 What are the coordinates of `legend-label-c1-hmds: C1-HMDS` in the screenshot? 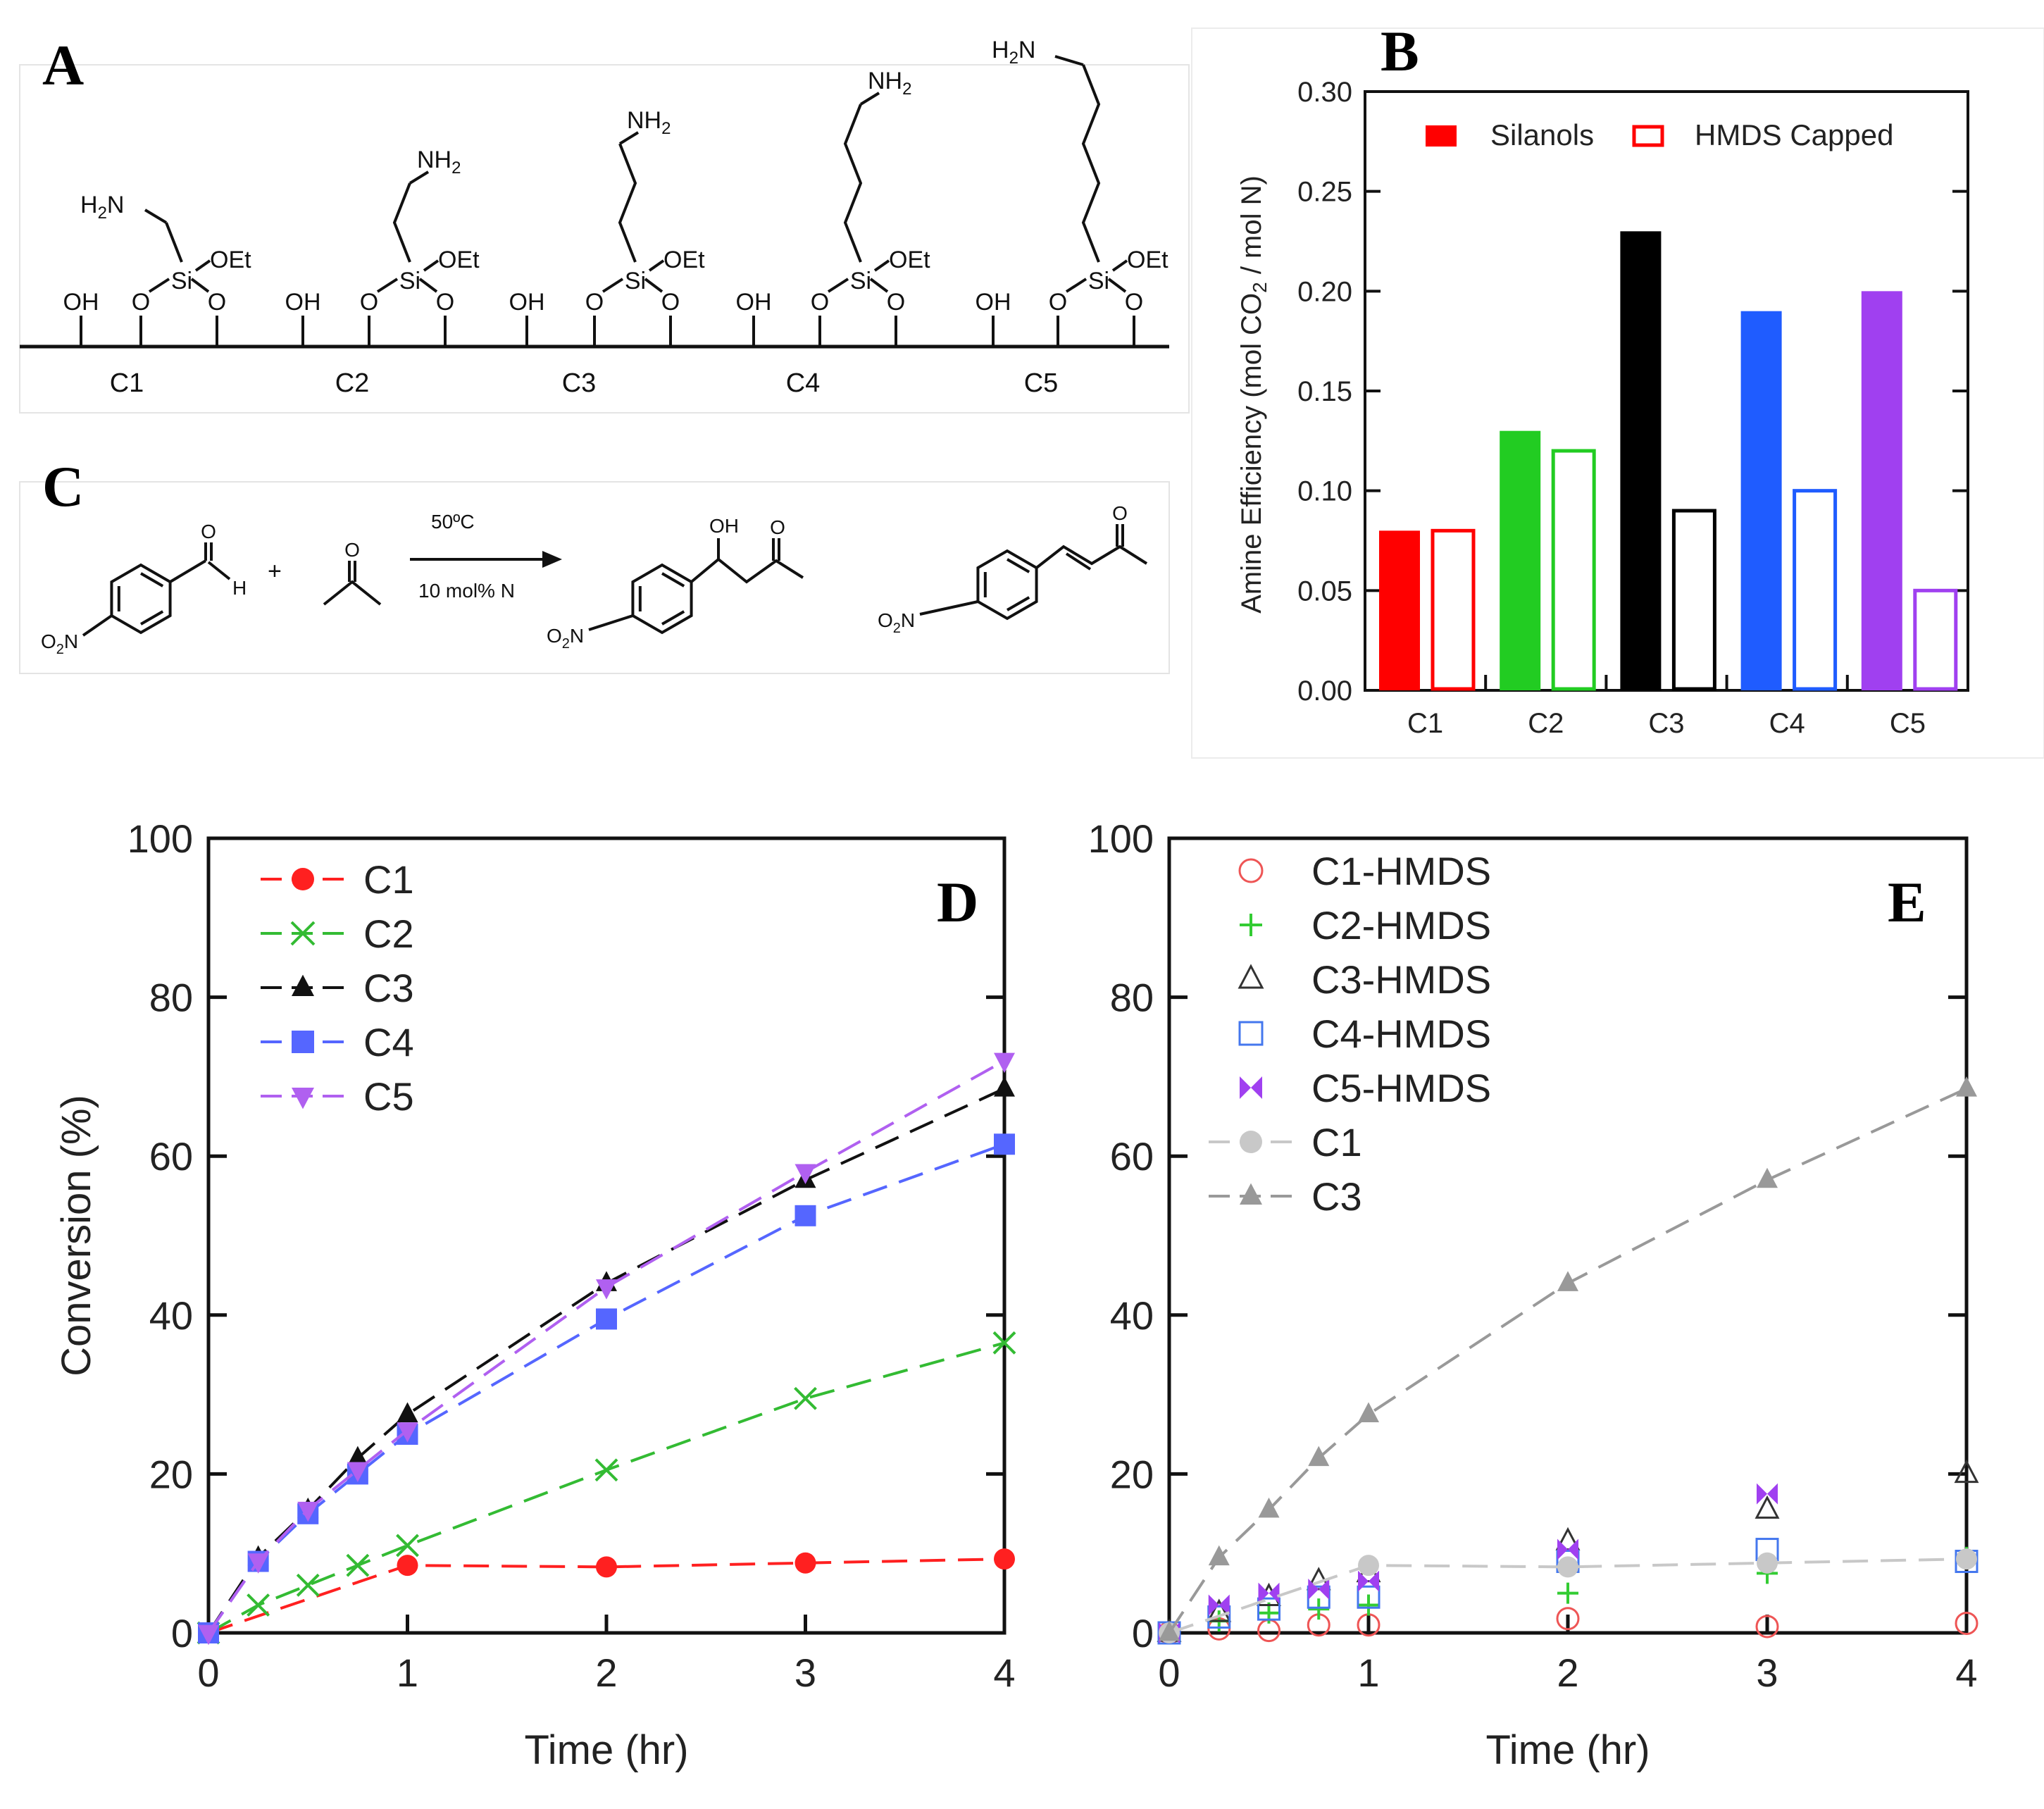 It's located at (1401, 871).